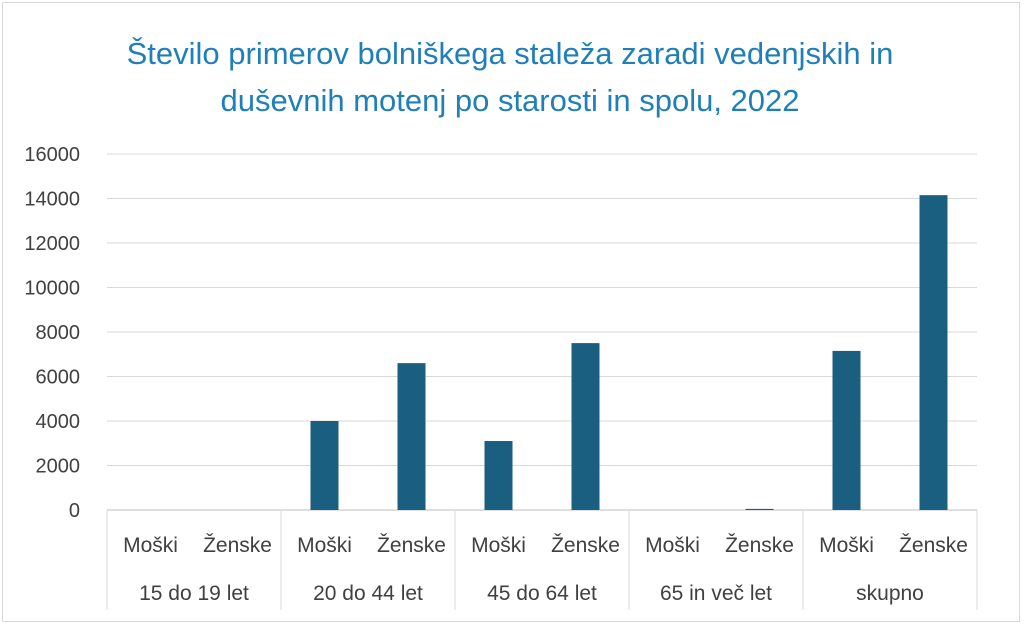  Describe the element at coordinates (52, 155) in the screenshot. I see `y-tick-label: 16000` at that location.